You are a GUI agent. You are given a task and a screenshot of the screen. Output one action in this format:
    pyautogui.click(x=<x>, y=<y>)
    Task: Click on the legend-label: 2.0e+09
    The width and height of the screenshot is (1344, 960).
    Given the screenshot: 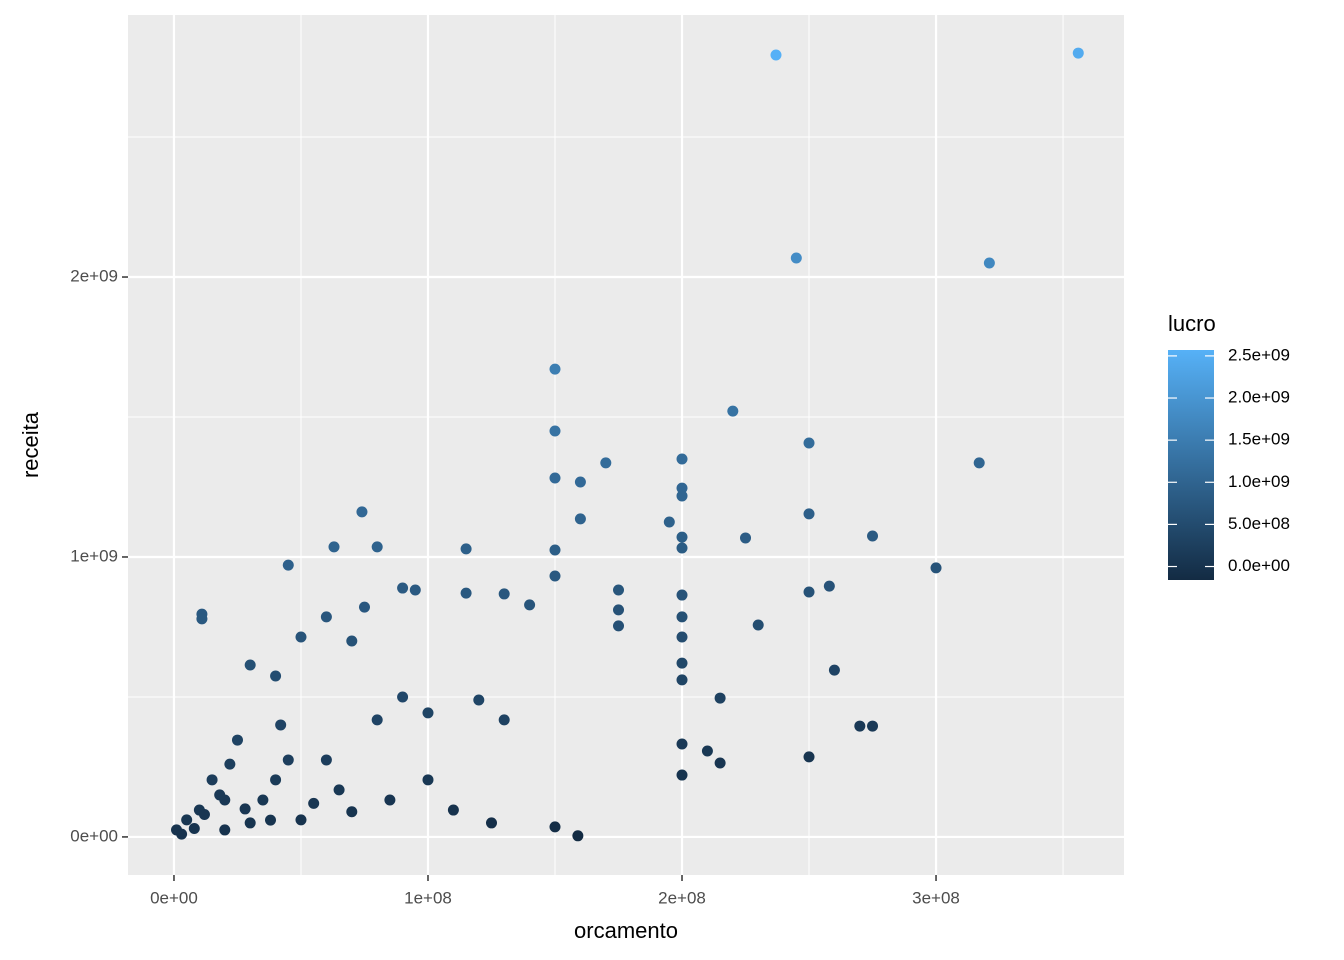 What is the action you would take?
    pyautogui.click(x=1259, y=397)
    